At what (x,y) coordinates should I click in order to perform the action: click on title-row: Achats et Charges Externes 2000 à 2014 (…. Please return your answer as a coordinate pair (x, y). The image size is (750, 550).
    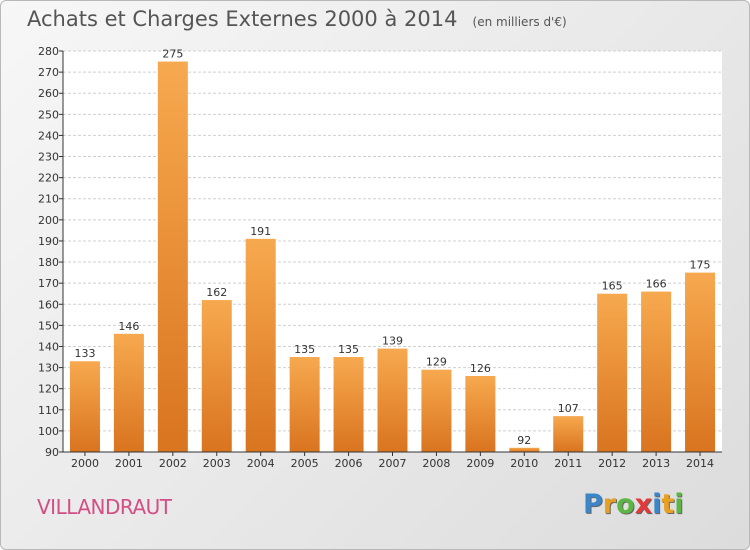
    Looking at the image, I should click on (297, 19).